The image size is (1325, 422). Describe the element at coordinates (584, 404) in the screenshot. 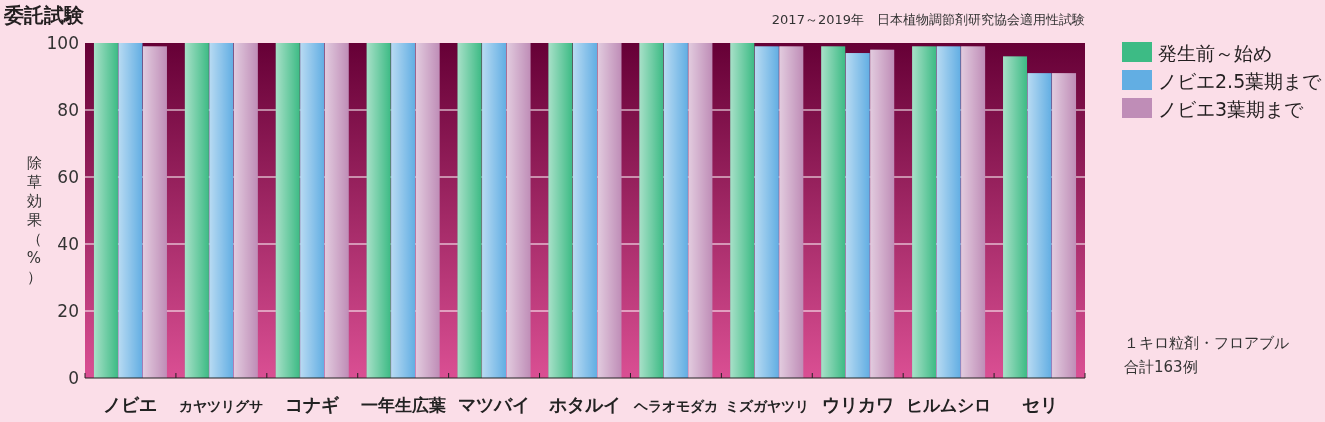

I see `x-tick-label: ホタルイ` at that location.